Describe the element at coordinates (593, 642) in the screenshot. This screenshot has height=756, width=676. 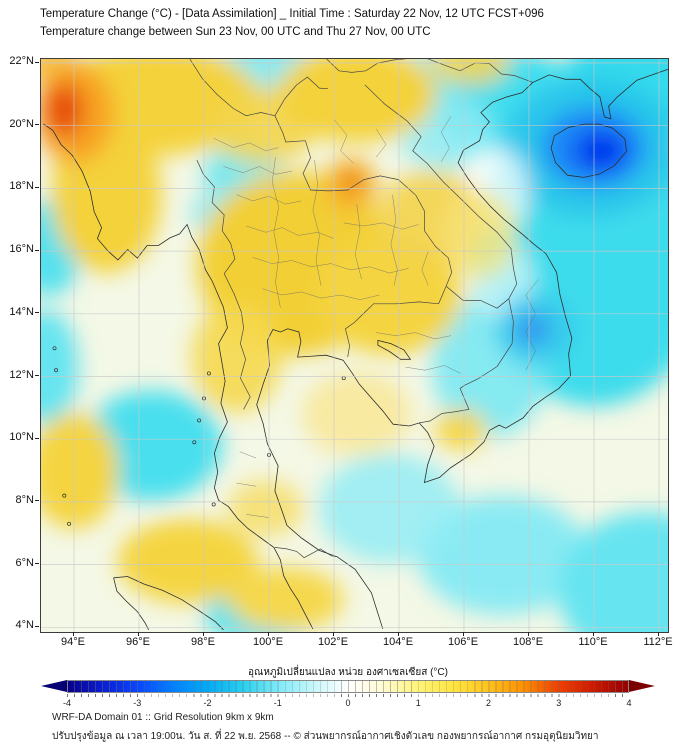
I see `x-axis-label: 110°E` at that location.